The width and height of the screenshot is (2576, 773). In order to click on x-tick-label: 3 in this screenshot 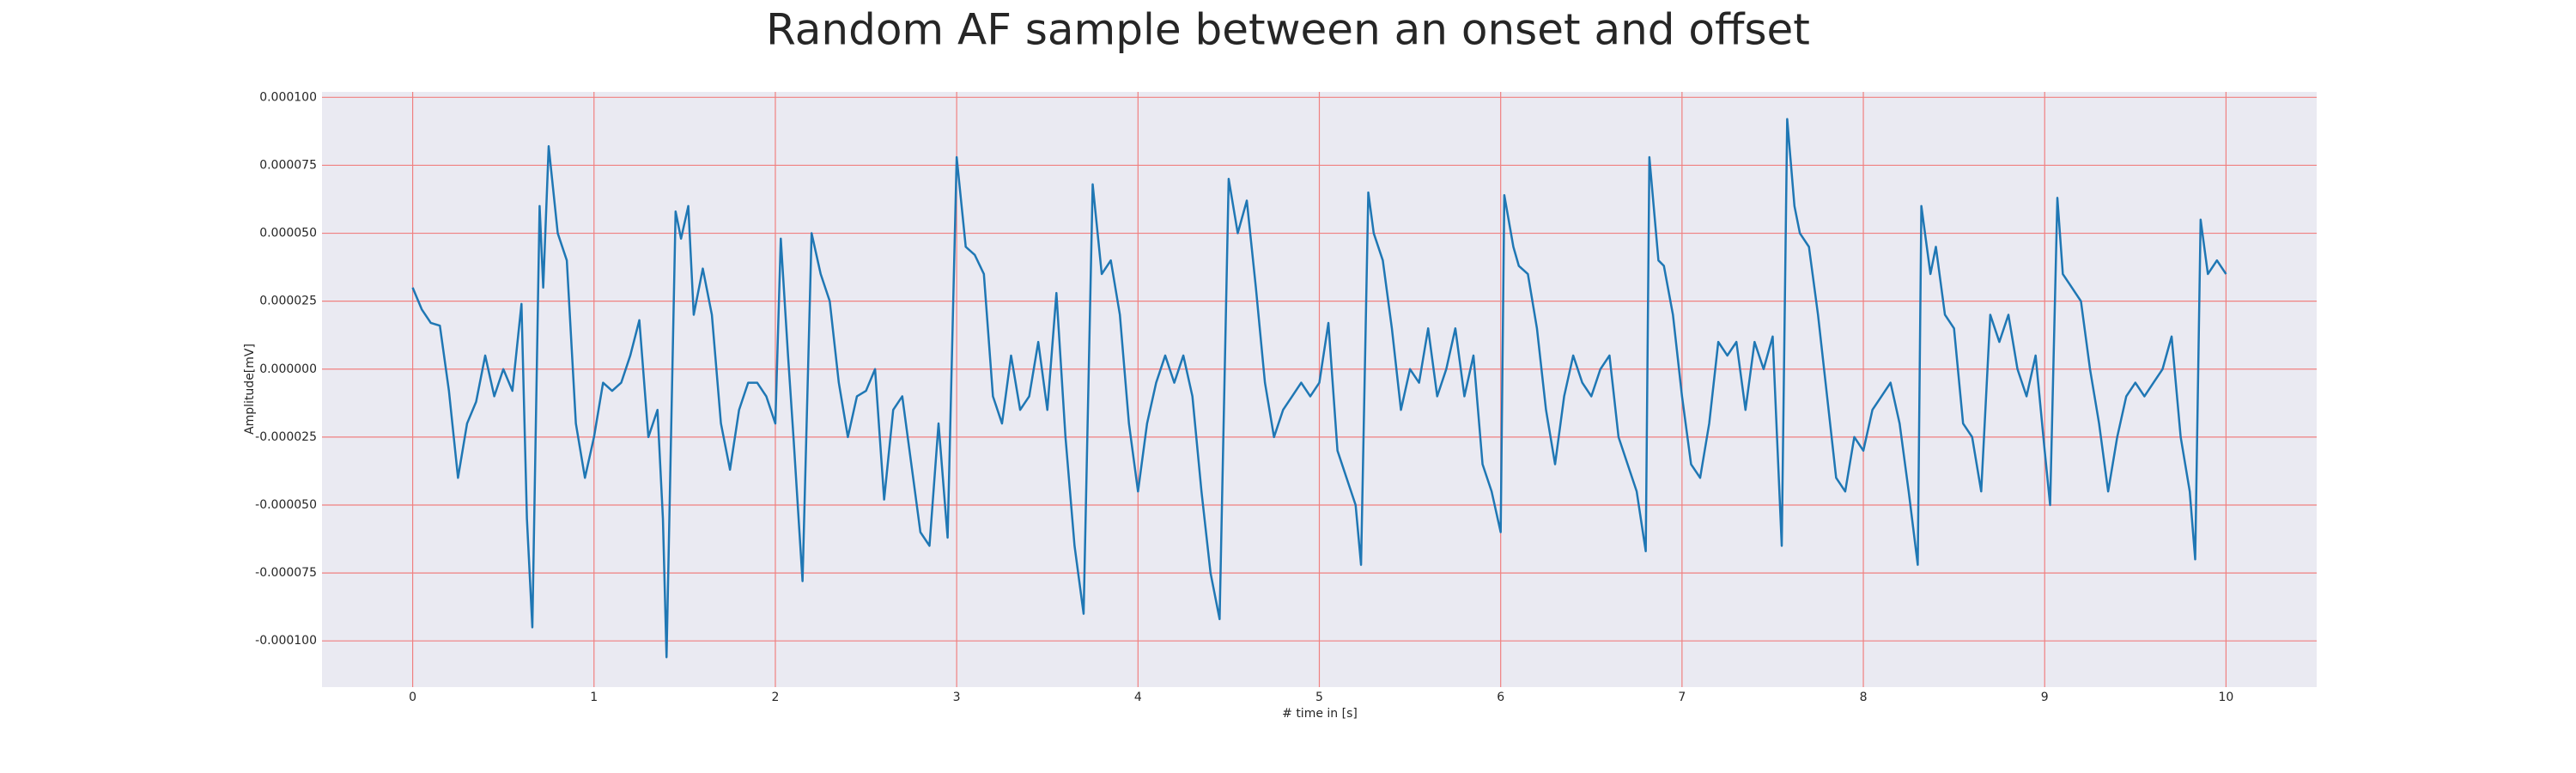, I will do `click(957, 697)`.